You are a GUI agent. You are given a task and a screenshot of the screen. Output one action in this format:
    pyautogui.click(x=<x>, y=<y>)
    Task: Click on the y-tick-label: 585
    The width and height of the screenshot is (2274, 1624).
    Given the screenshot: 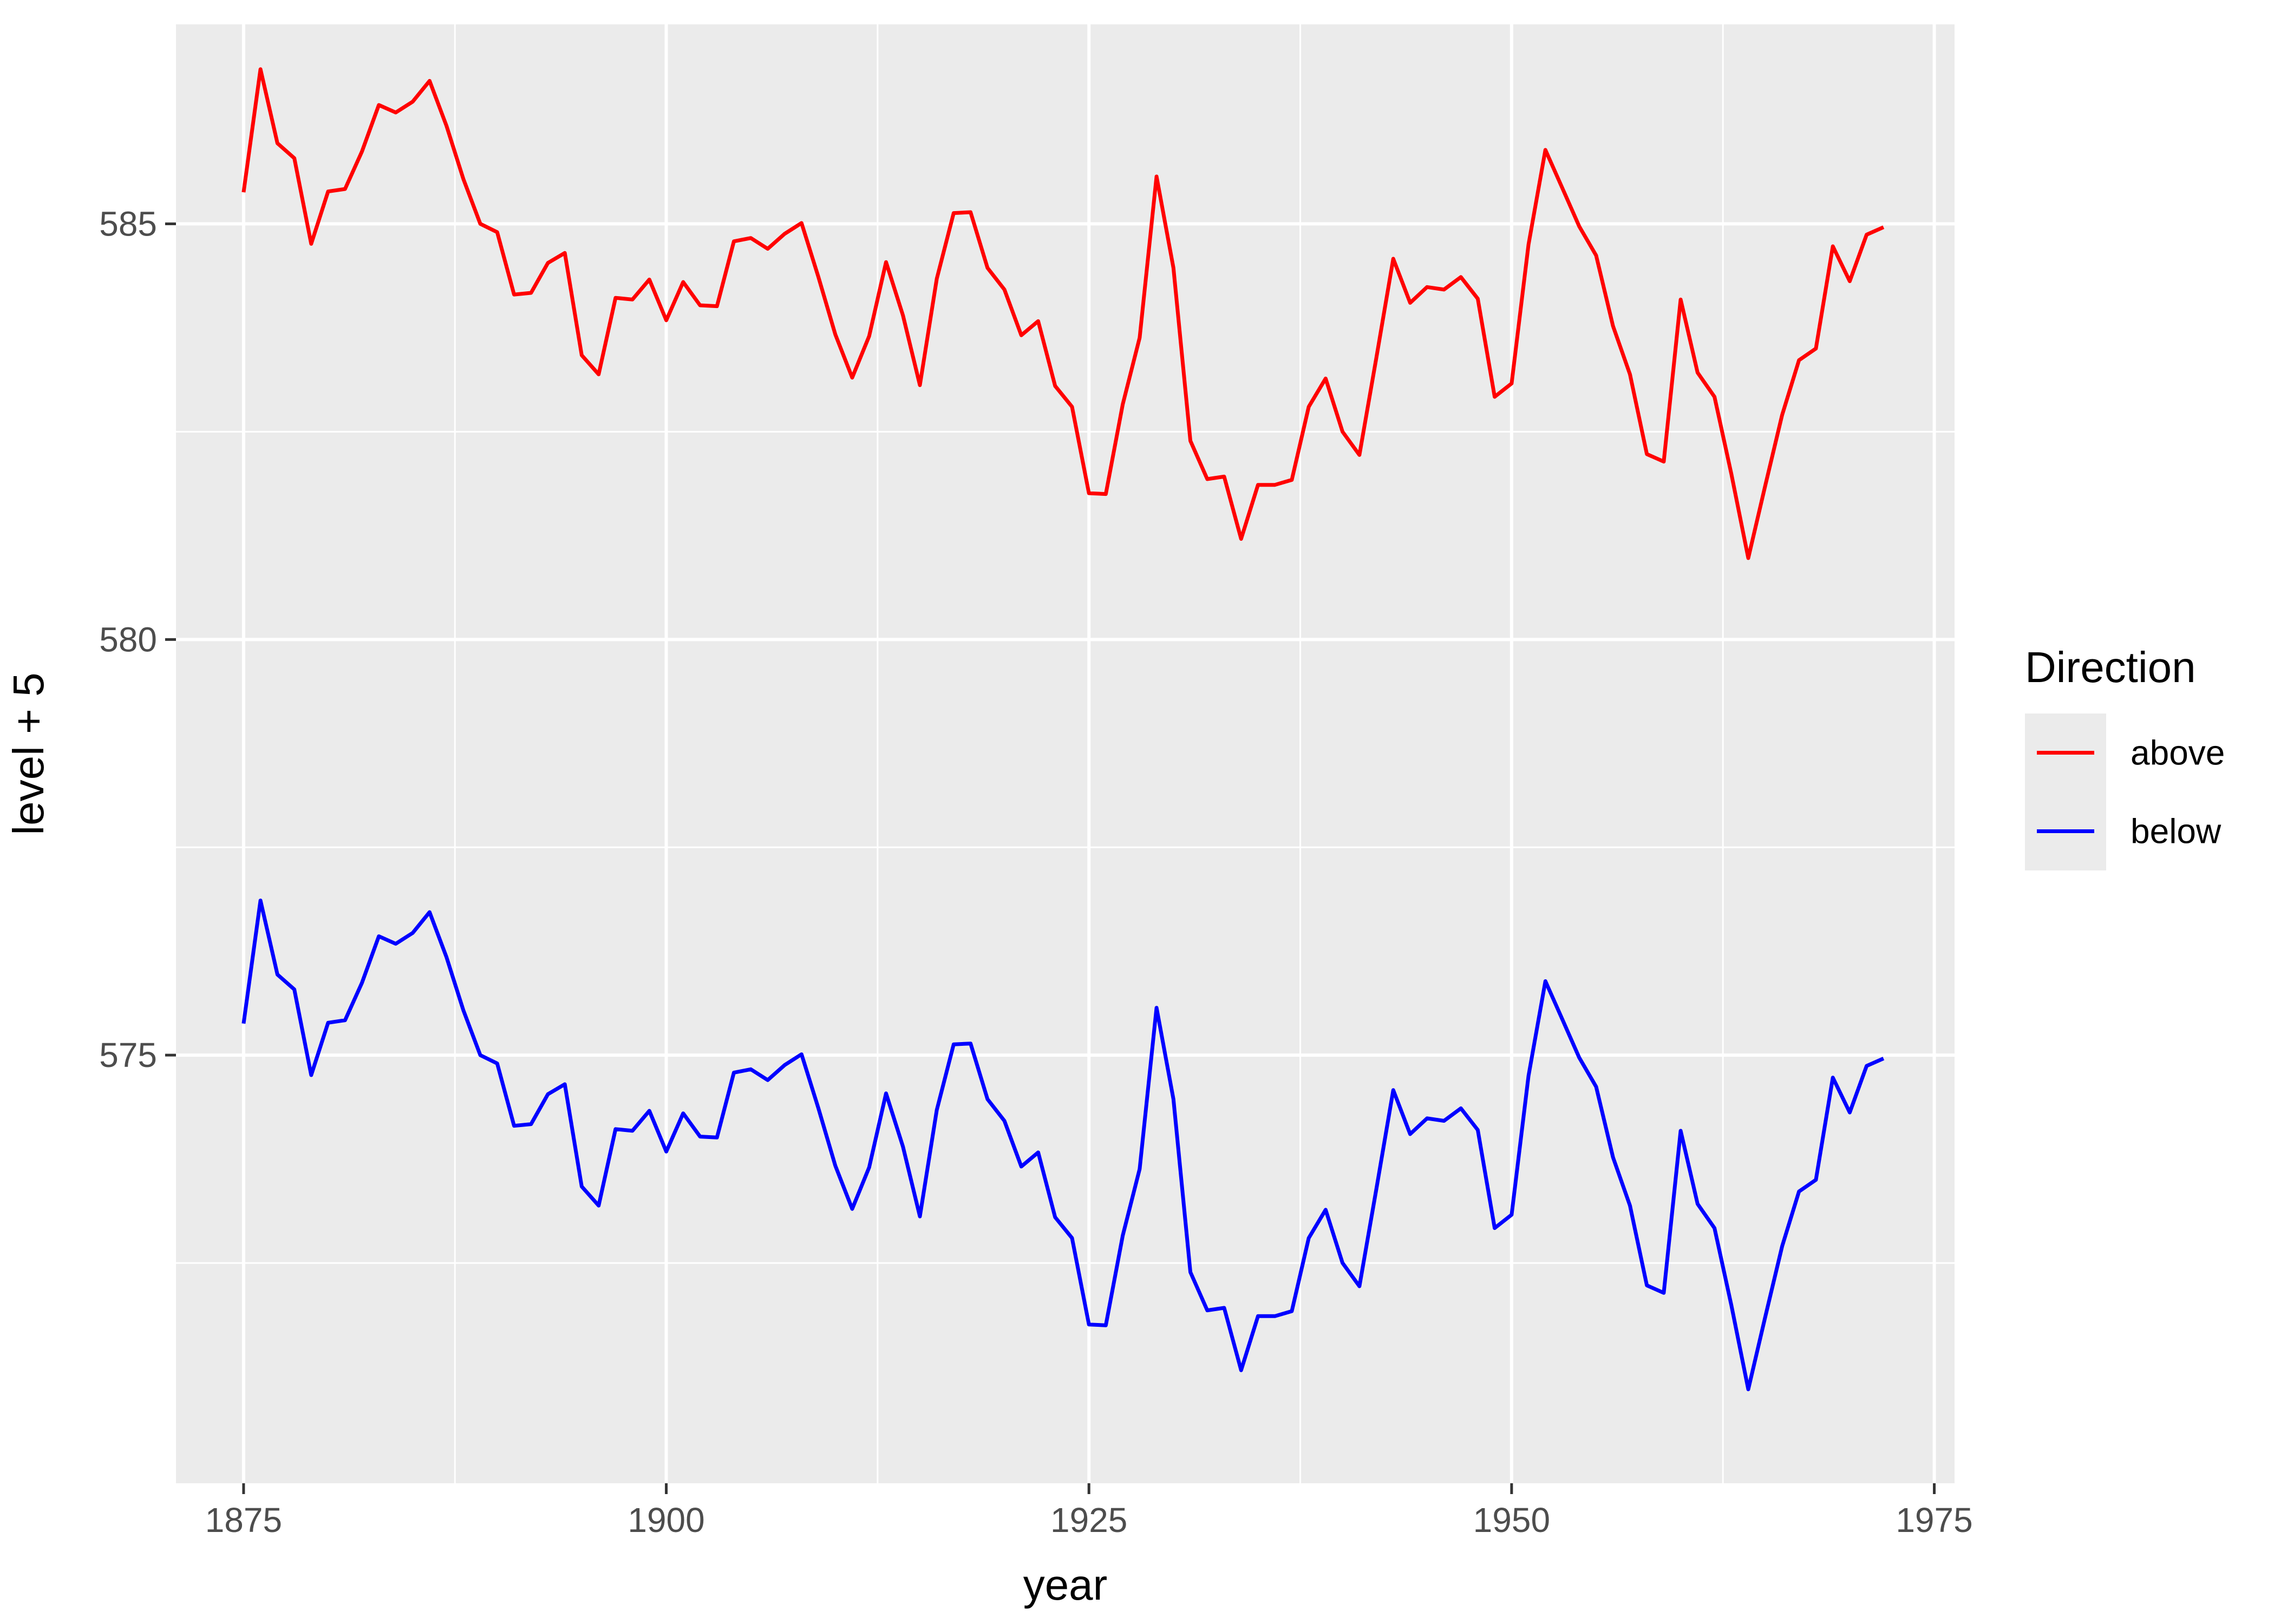 What is the action you would take?
    pyautogui.click(x=128, y=225)
    